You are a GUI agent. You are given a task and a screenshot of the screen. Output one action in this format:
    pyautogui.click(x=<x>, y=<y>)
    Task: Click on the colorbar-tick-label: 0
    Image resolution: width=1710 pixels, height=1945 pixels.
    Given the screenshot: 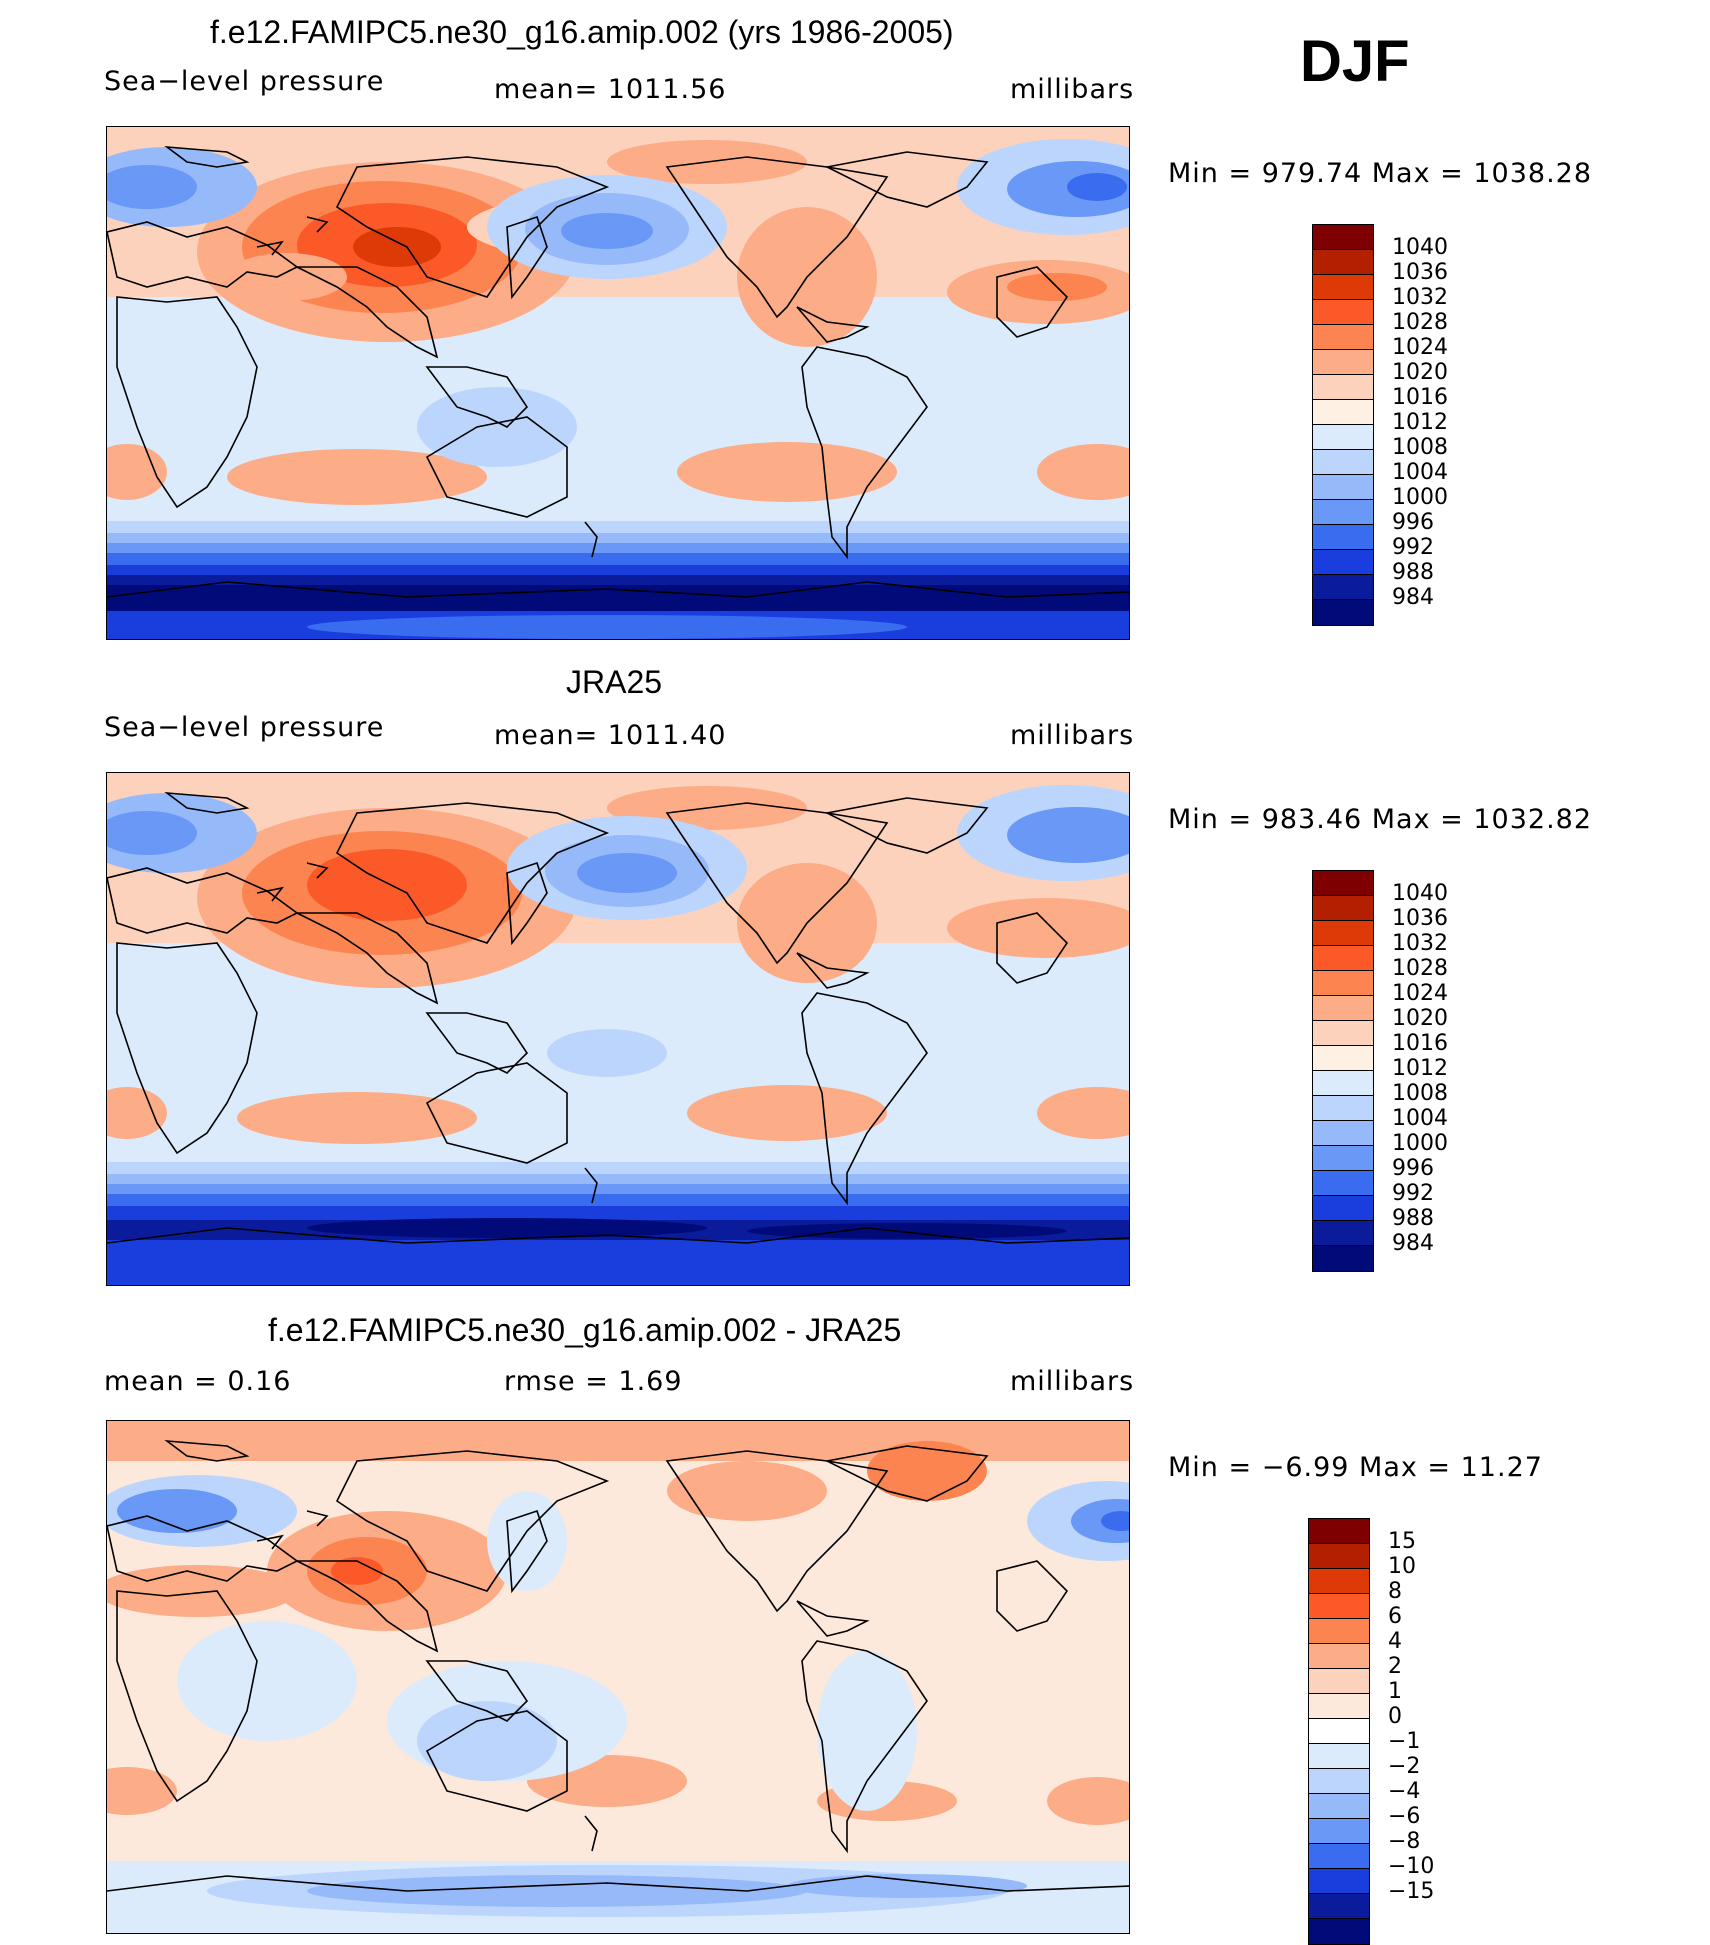 What is the action you would take?
    pyautogui.click(x=1395, y=1716)
    